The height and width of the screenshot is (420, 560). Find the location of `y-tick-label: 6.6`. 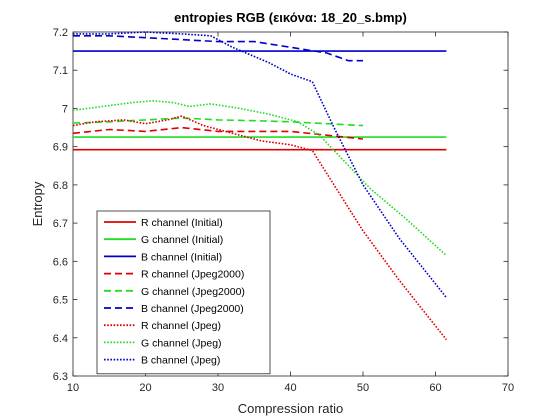

y-tick-label: 6.6 is located at coordinates (60, 262).